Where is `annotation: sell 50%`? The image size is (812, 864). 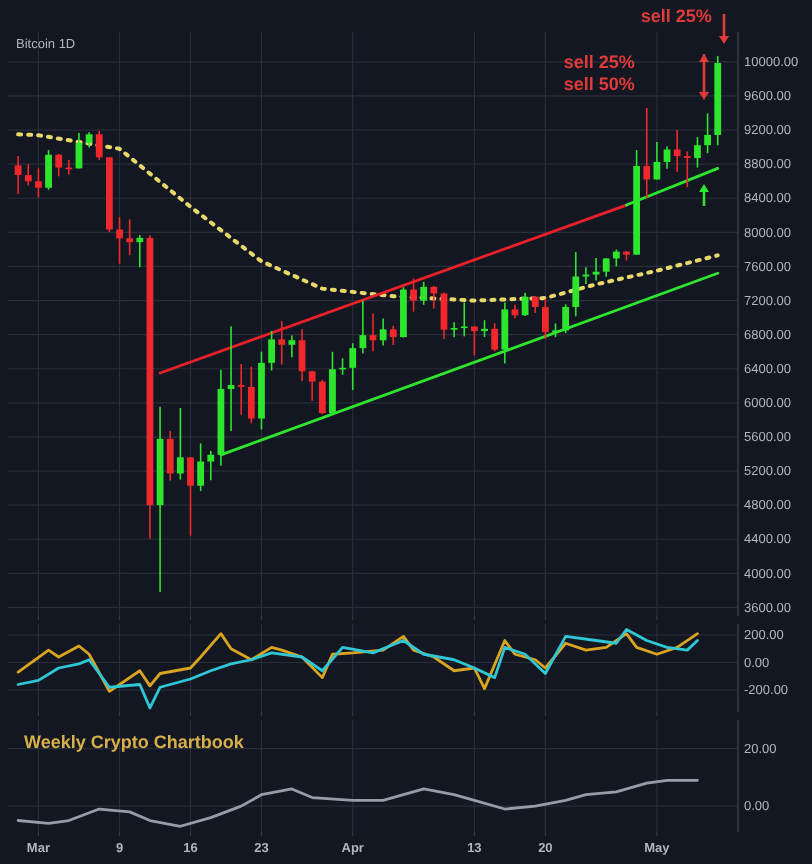 annotation: sell 50% is located at coordinates (599, 84).